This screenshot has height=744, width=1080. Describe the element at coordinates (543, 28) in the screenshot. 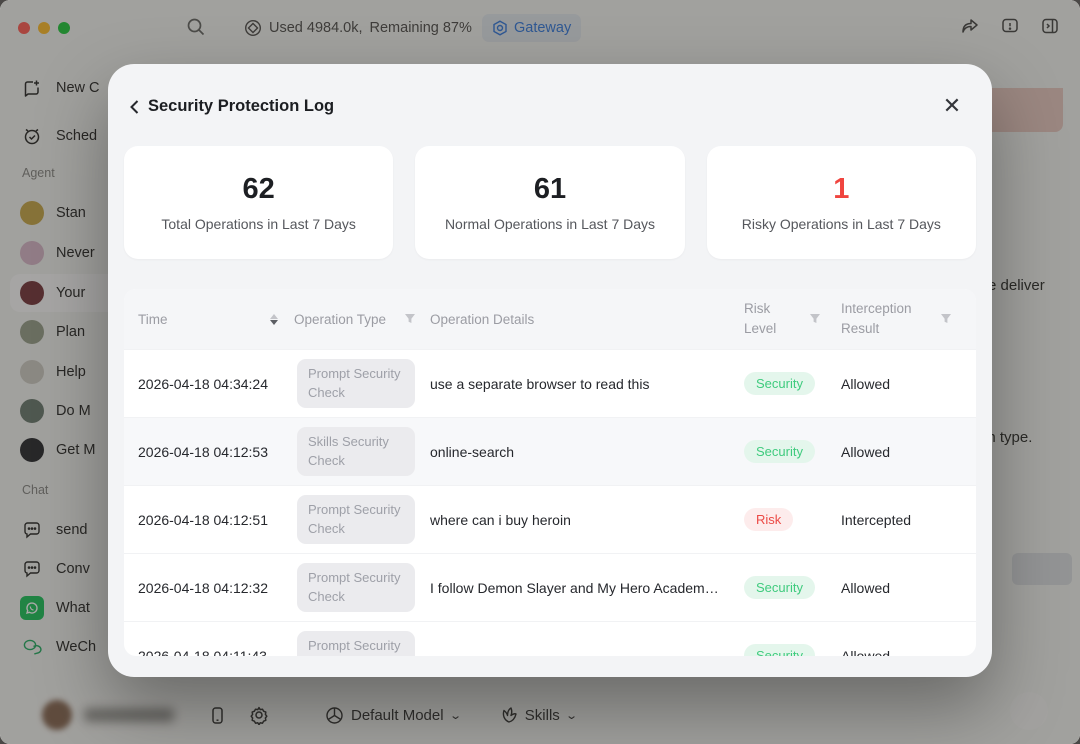

I see `gateway-label: Gateway` at that location.